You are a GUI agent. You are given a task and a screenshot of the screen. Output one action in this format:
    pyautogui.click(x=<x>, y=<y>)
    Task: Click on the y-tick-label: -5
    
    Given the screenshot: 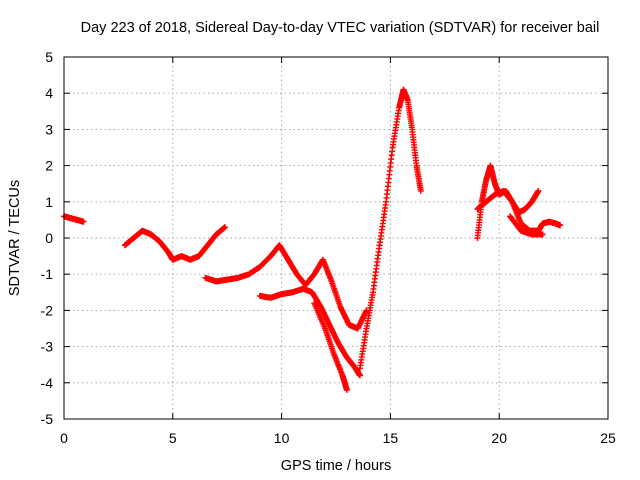 What is the action you would take?
    pyautogui.click(x=47, y=419)
    